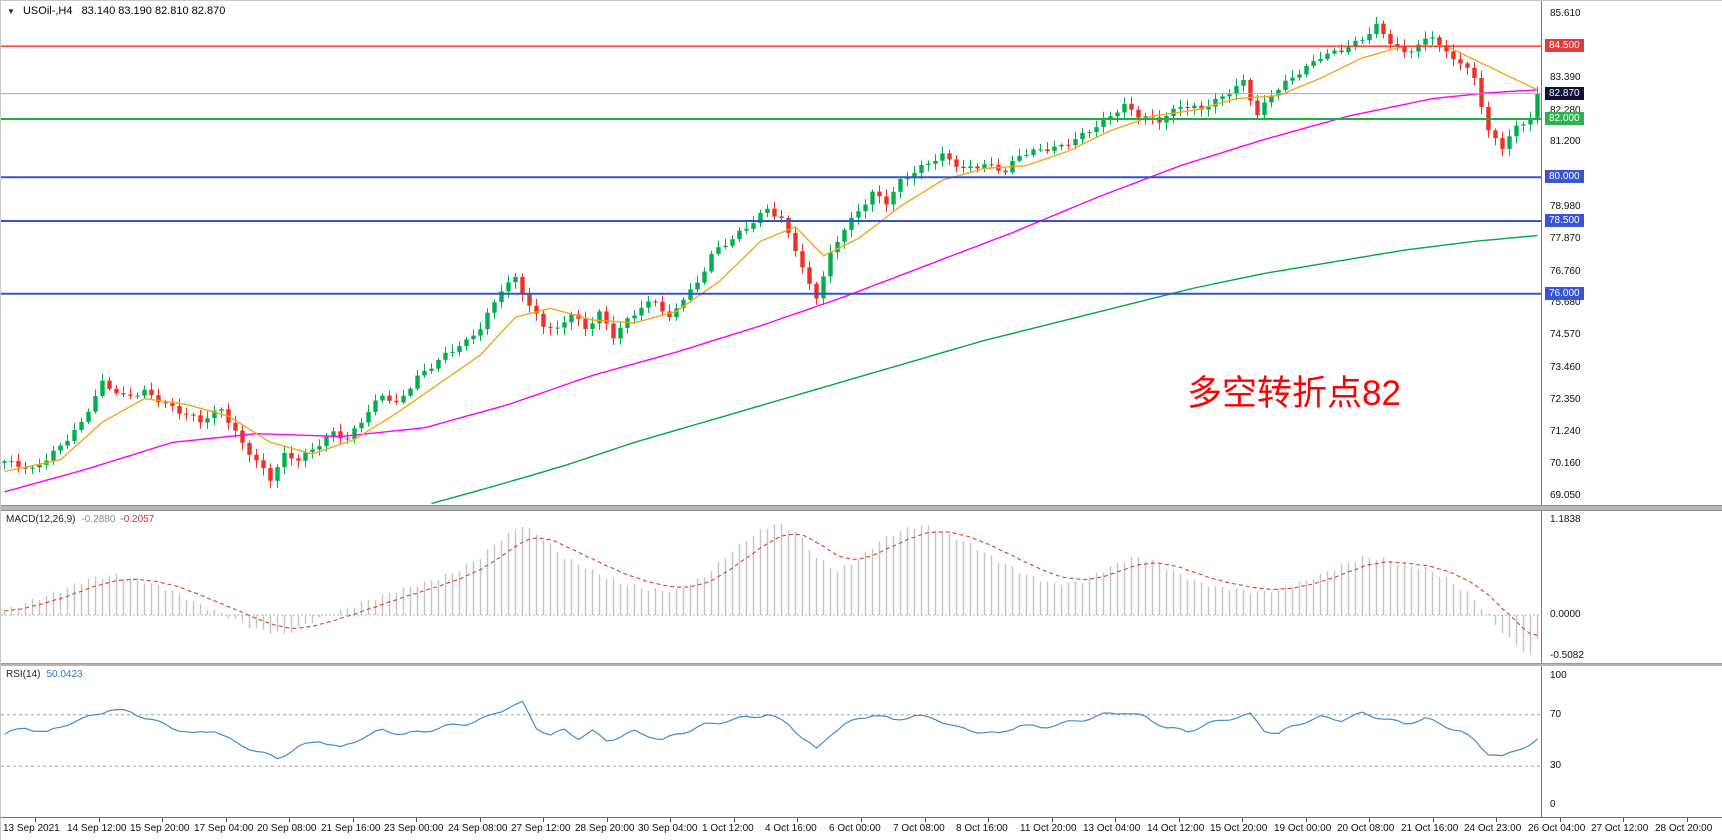 Image resolution: width=1722 pixels, height=840 pixels. What do you see at coordinates (1556, 765) in the screenshot?
I see `rsi-axis-label: 30` at bounding box center [1556, 765].